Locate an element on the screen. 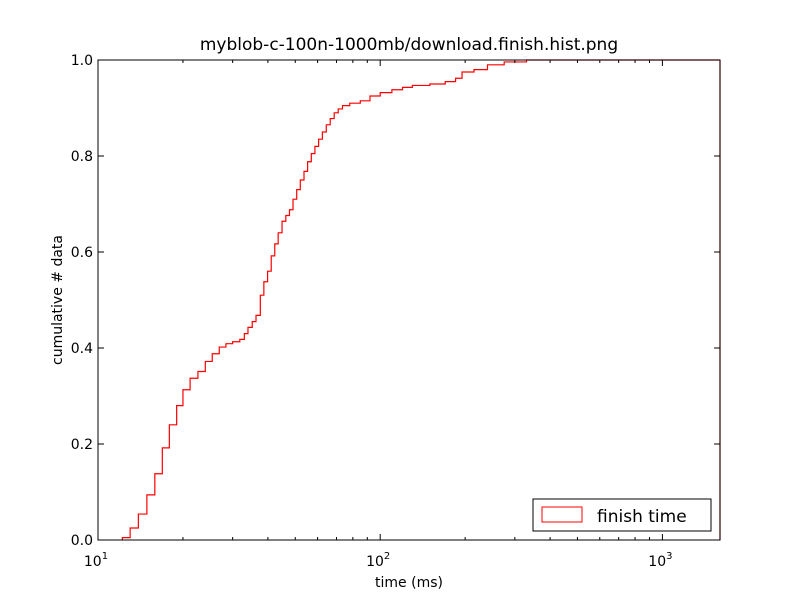 The image size is (800, 600). legend: finish time is located at coordinates (622, 515).